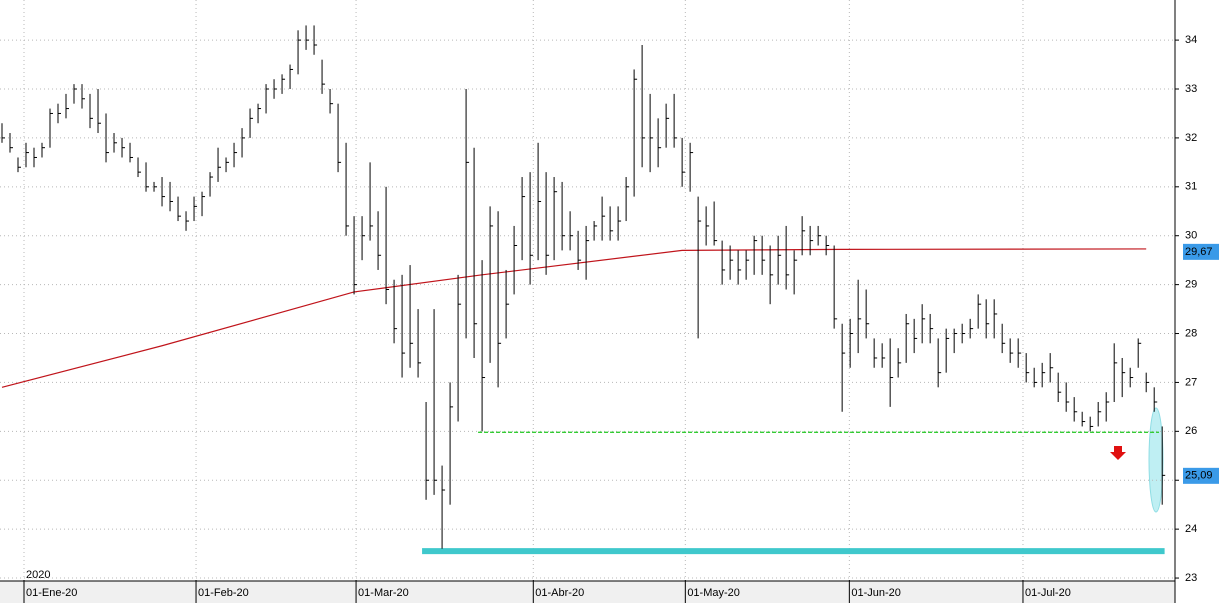 This screenshot has height=603, width=1232. Describe the element at coordinates (51, 593) in the screenshot. I see `x-tick-label: 01-Ene-20` at that location.